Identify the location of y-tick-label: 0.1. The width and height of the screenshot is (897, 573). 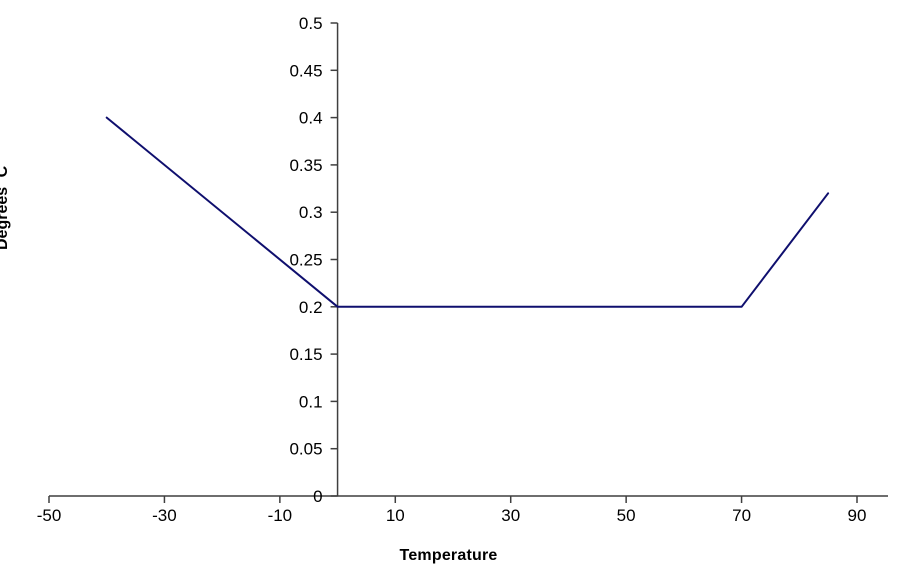
(311, 401).